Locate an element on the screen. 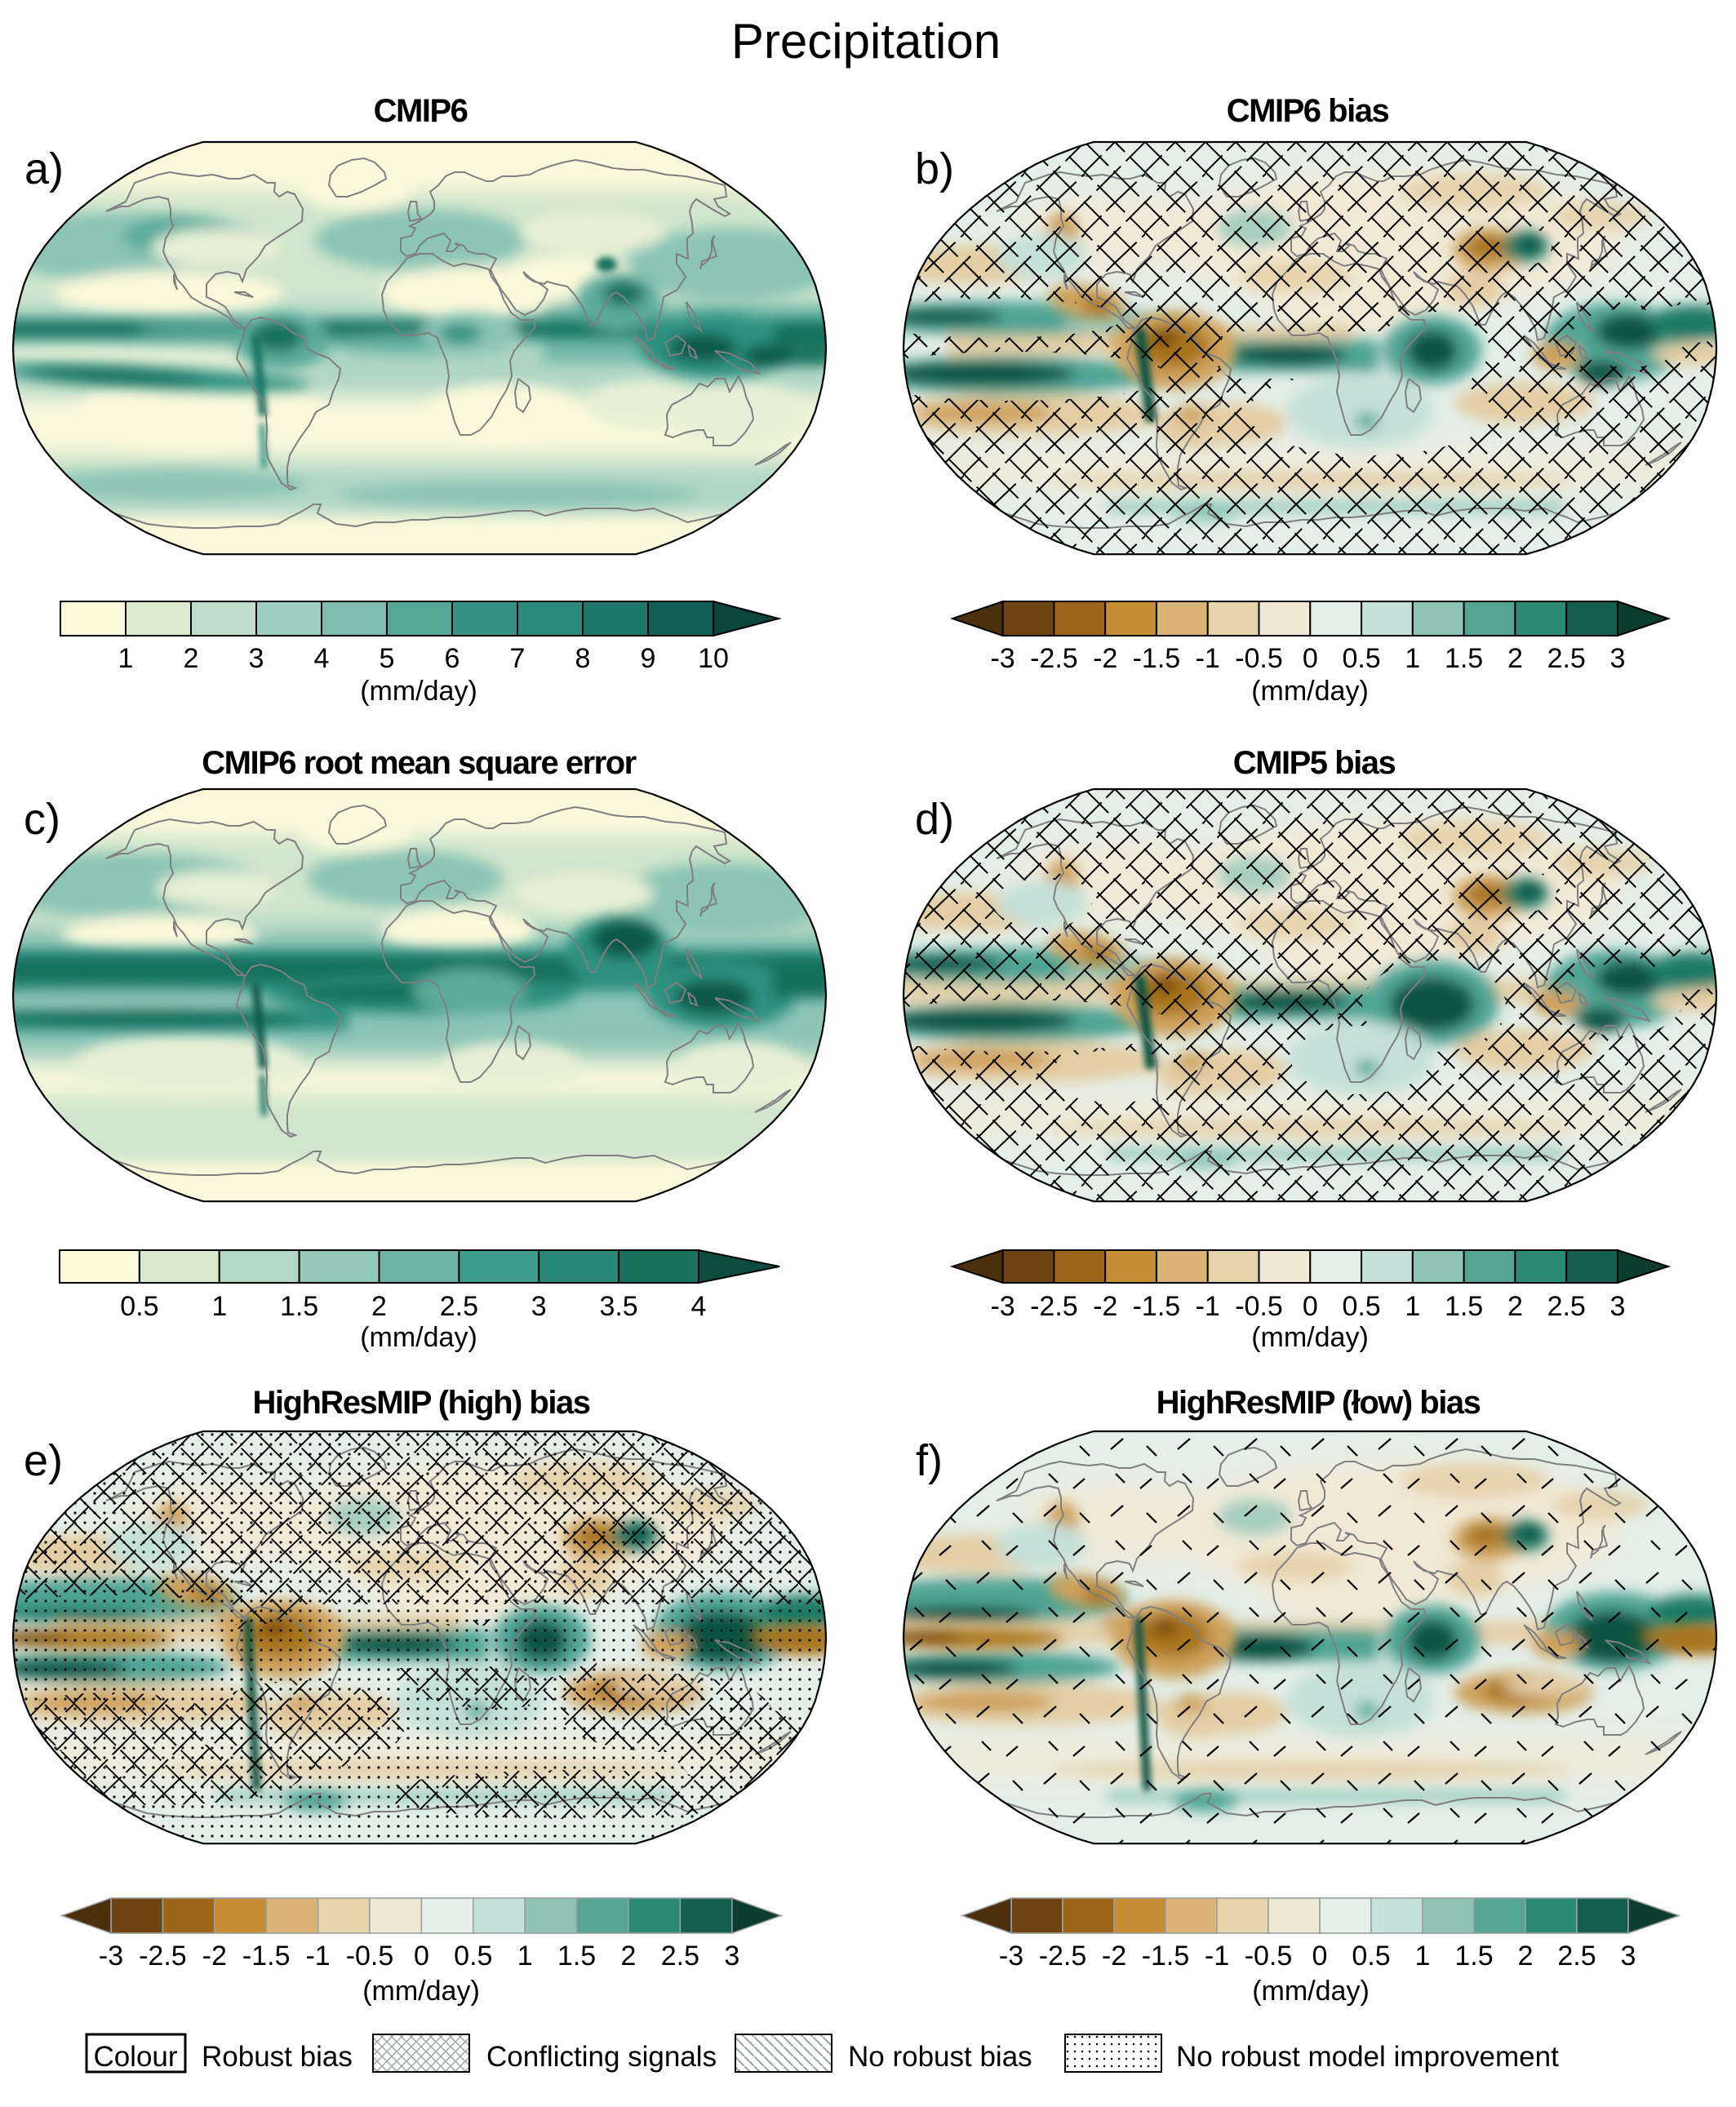  svg-text: 10 is located at coordinates (713, 658).